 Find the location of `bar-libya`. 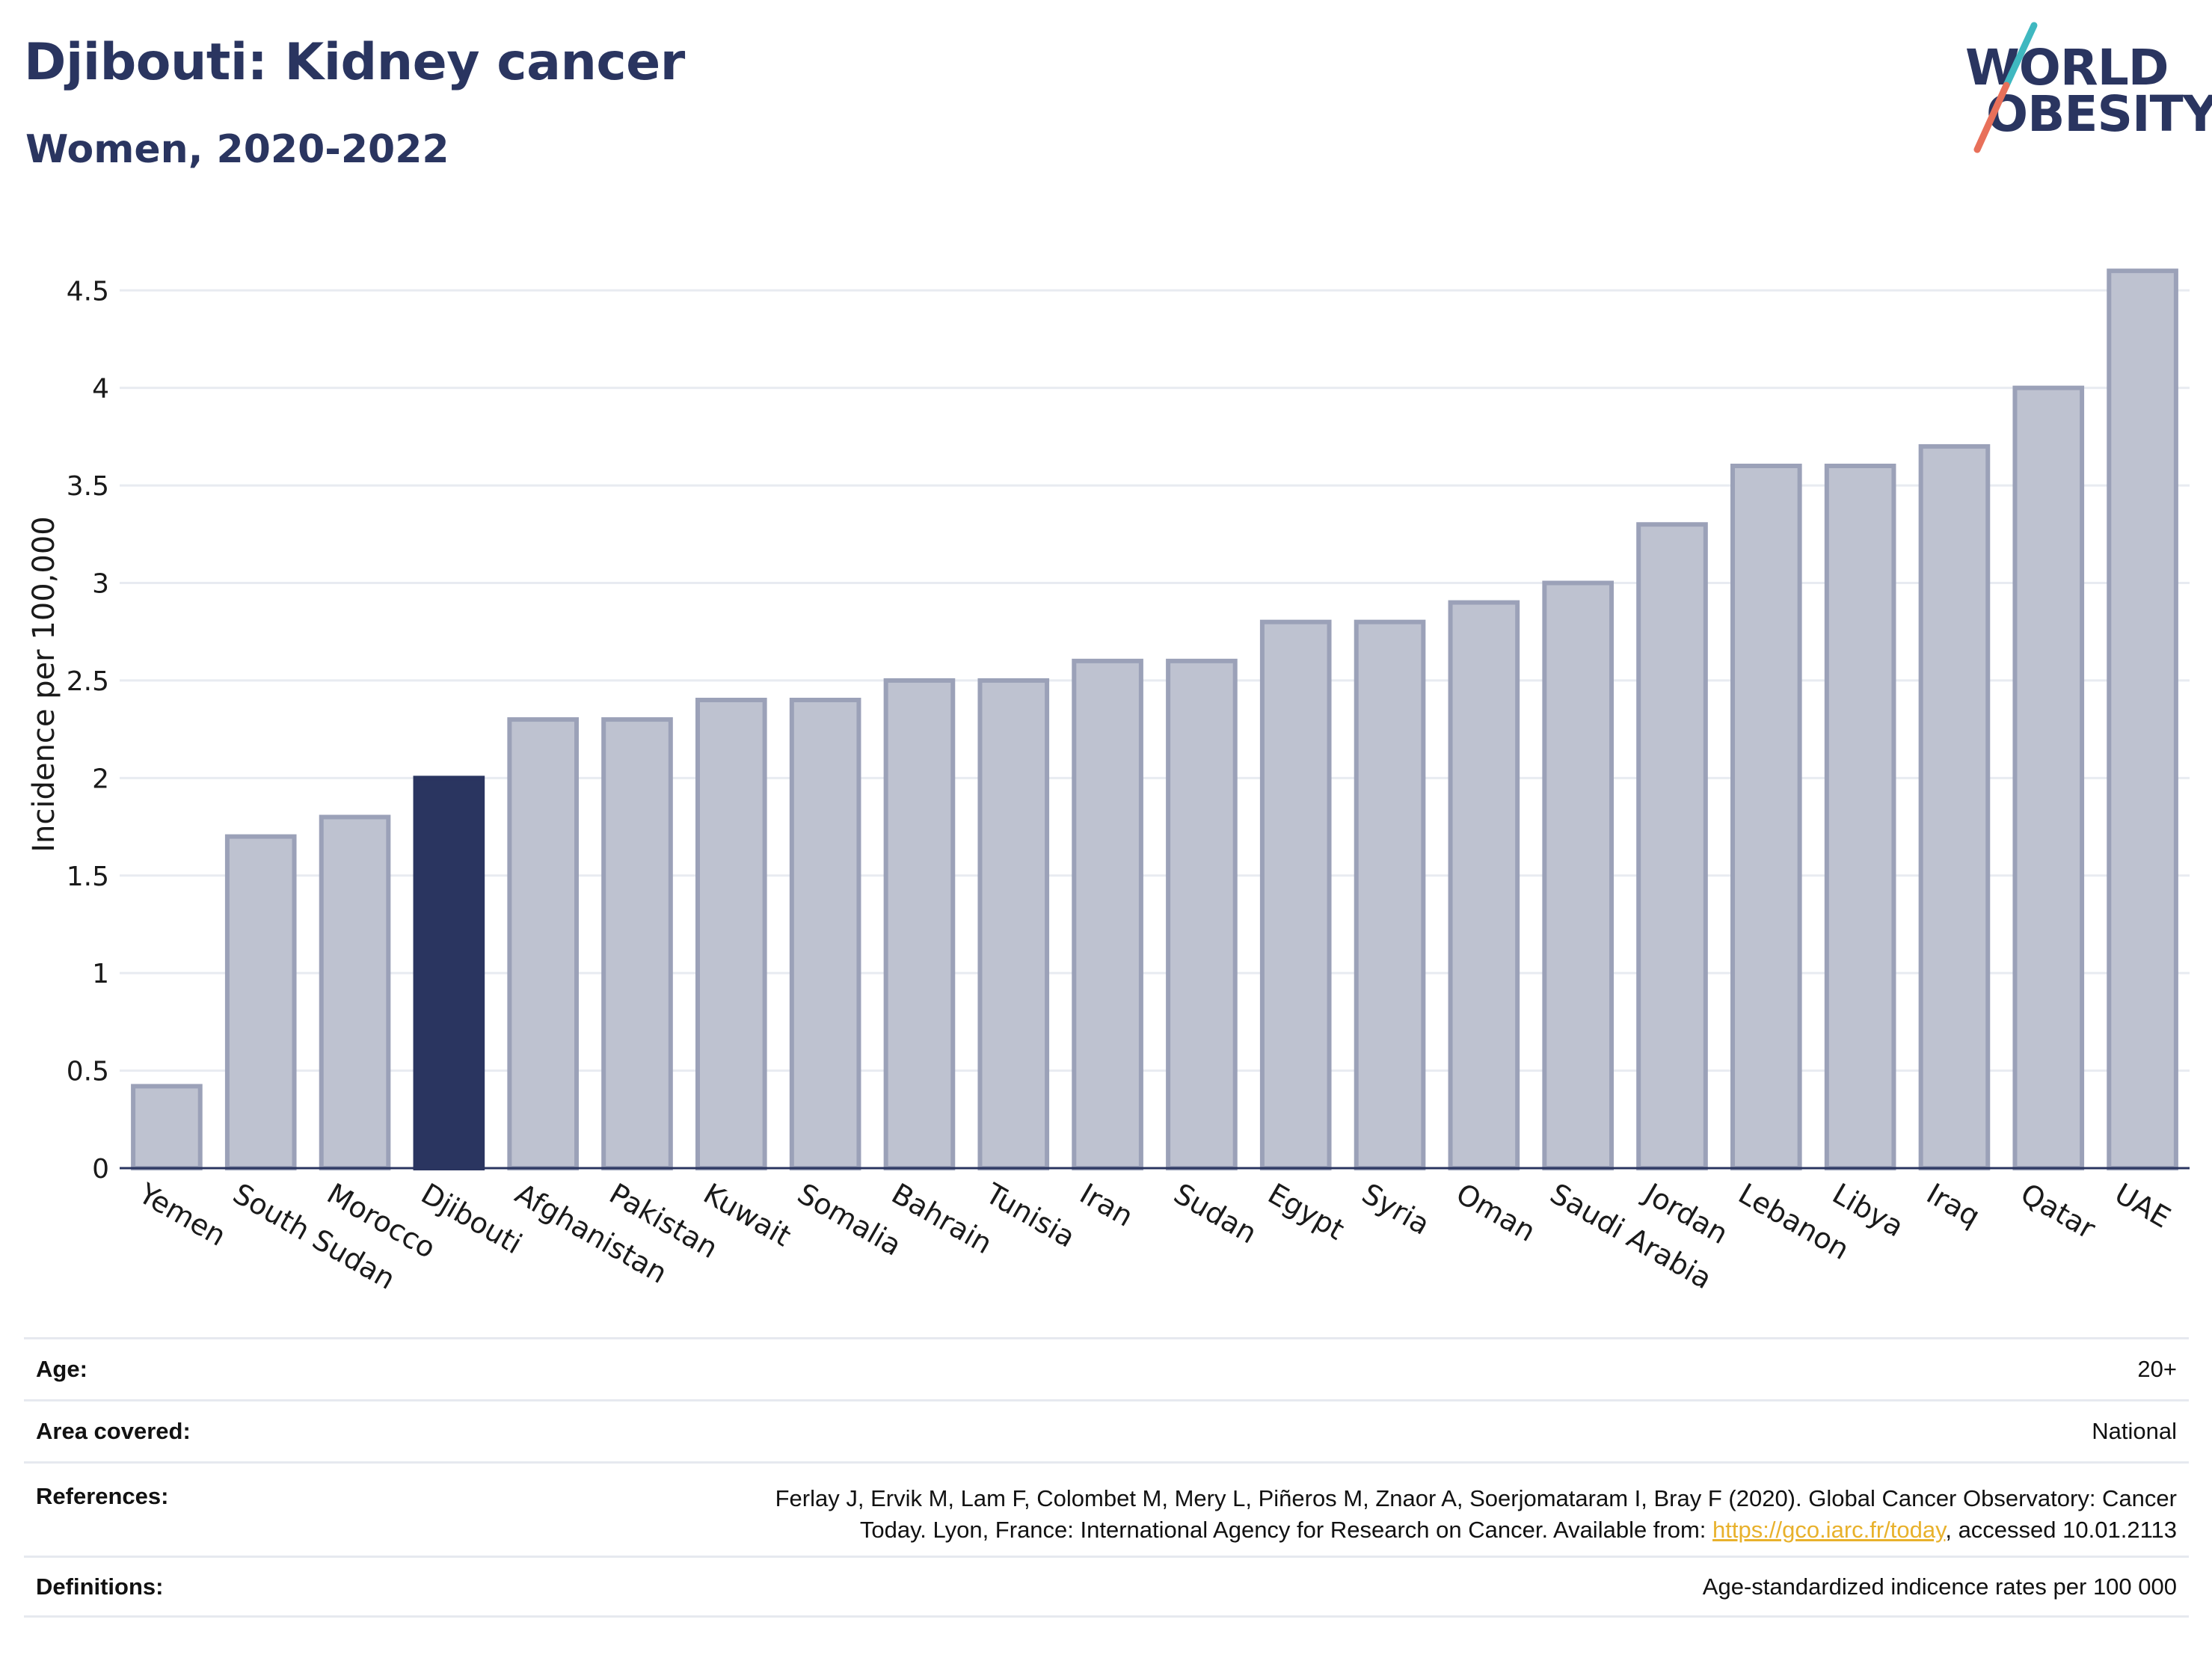

bar-libya is located at coordinates (1860, 817).